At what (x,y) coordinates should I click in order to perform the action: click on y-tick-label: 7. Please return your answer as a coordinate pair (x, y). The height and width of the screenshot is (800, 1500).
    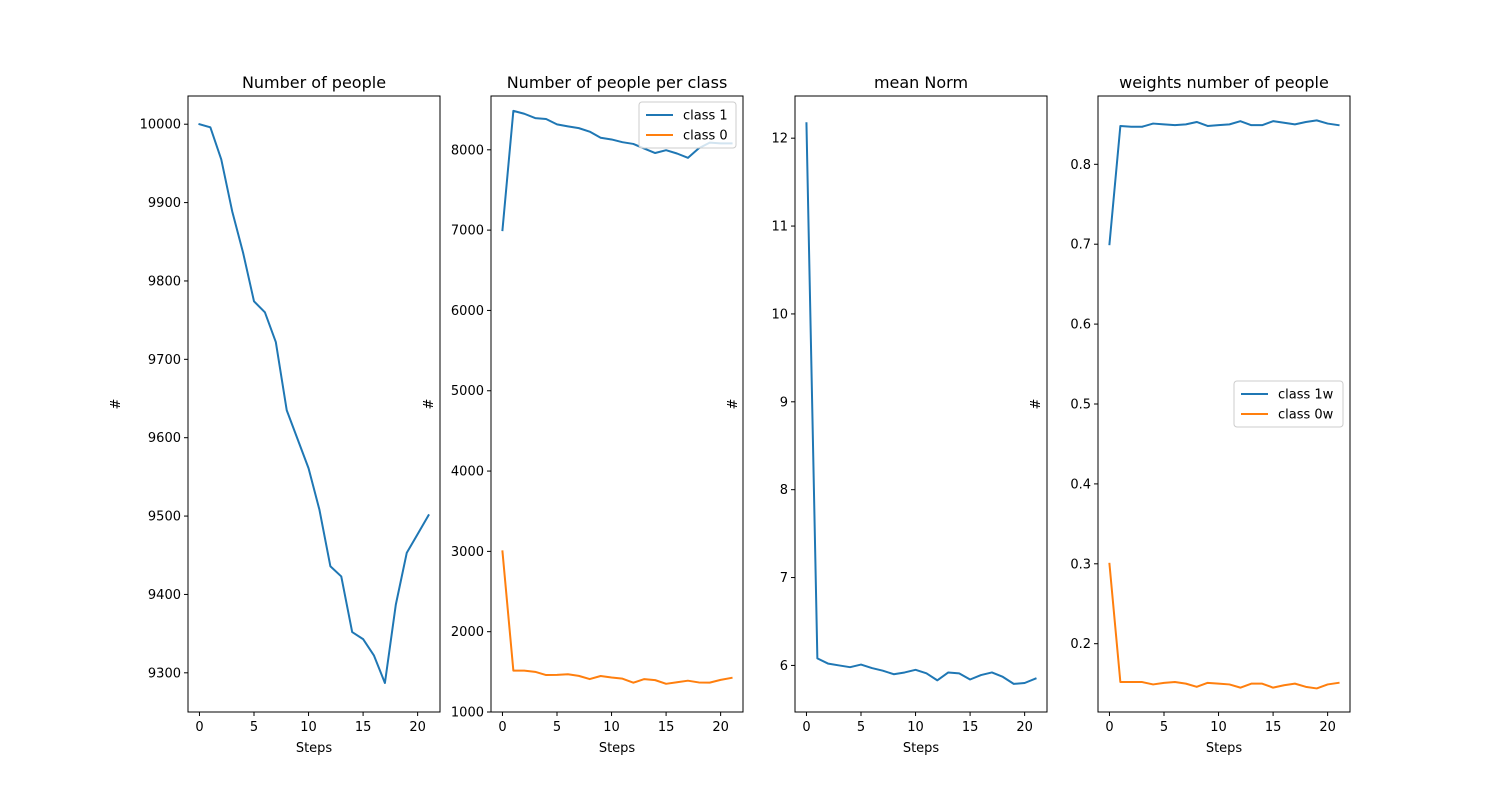
    Looking at the image, I should click on (784, 578).